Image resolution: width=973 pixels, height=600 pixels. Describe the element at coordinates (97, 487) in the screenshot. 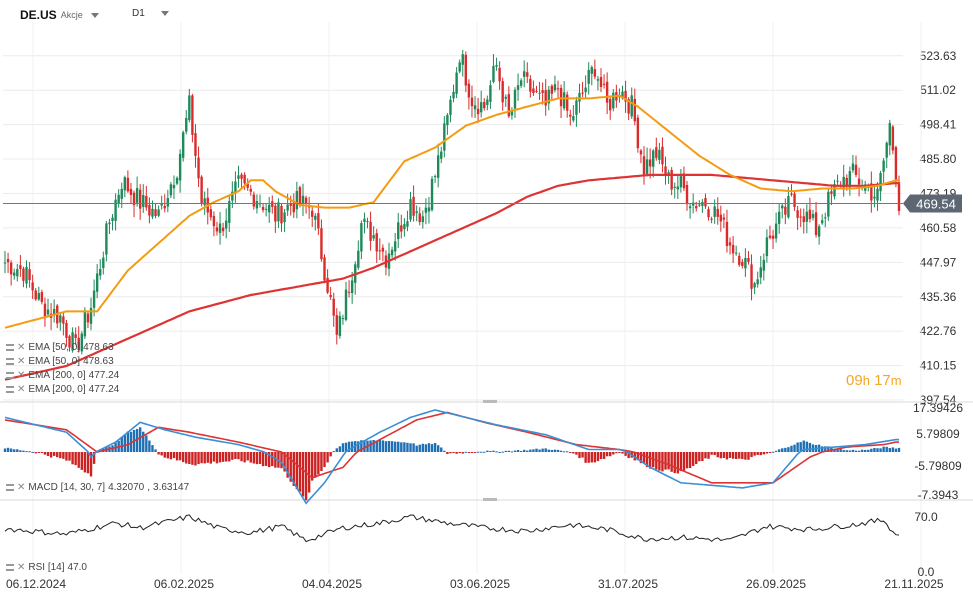

I see `macd-legend: ✕ MACD [14, 30, 7] 4.32070, 3.63147` at that location.